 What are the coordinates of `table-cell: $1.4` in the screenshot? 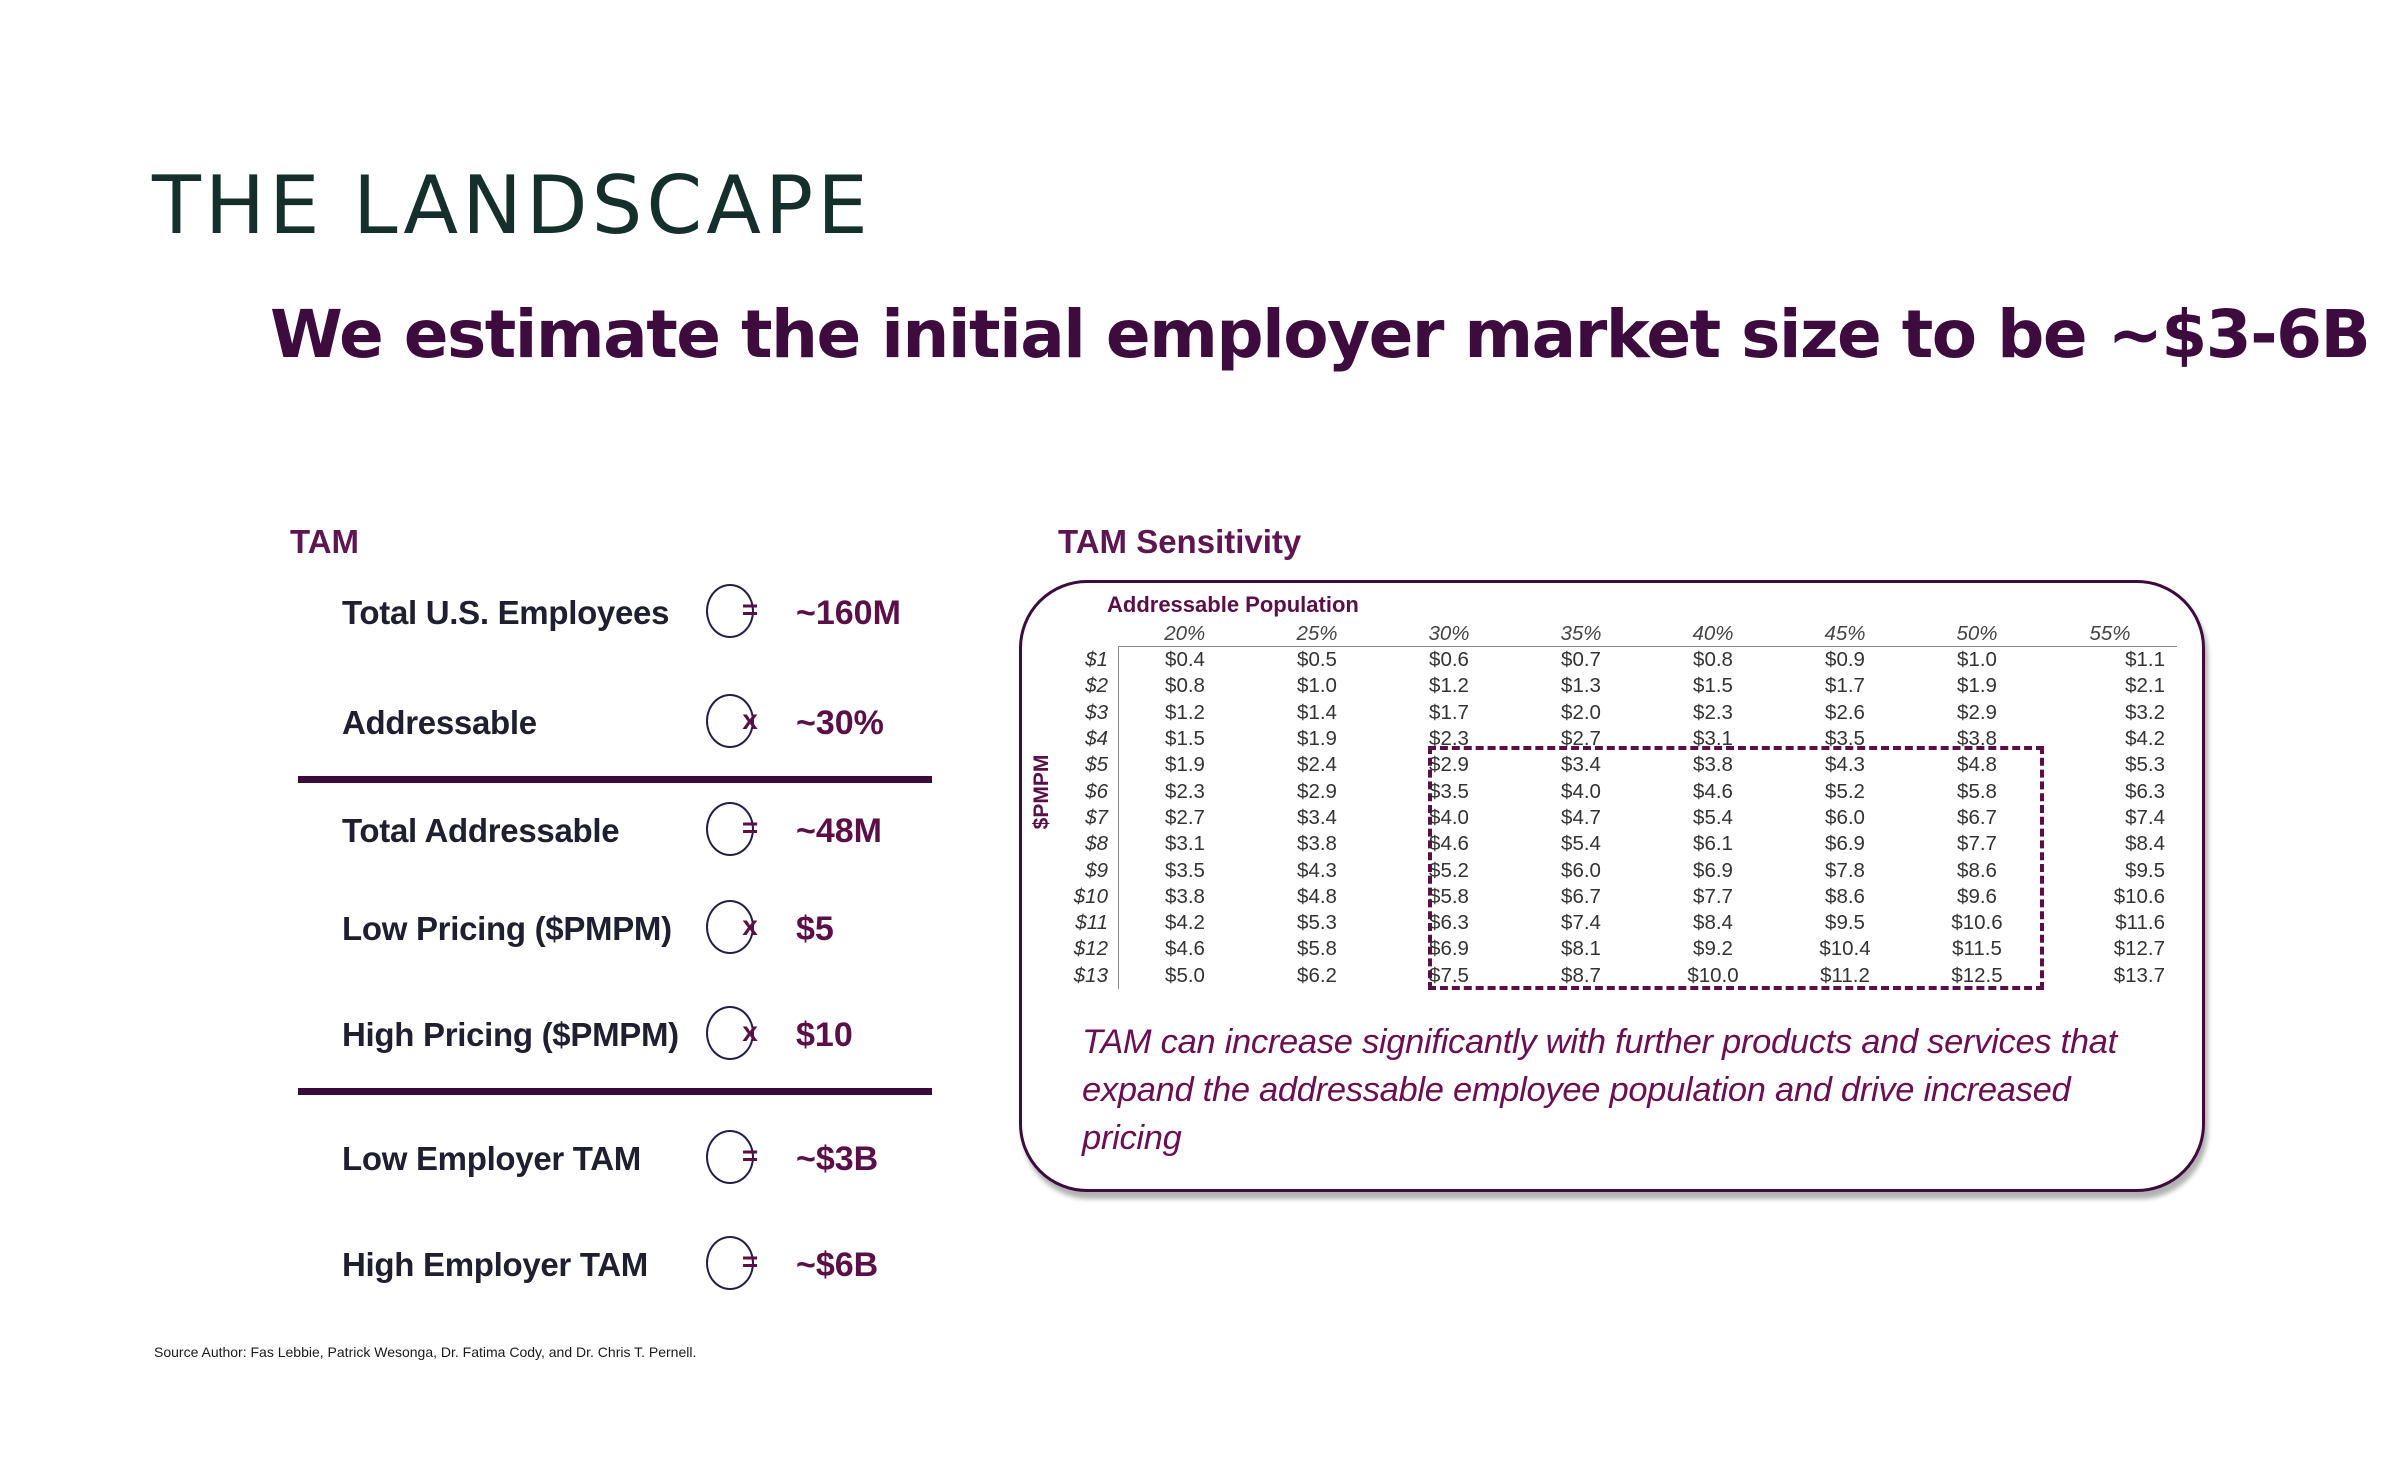 It's located at (1317, 712).